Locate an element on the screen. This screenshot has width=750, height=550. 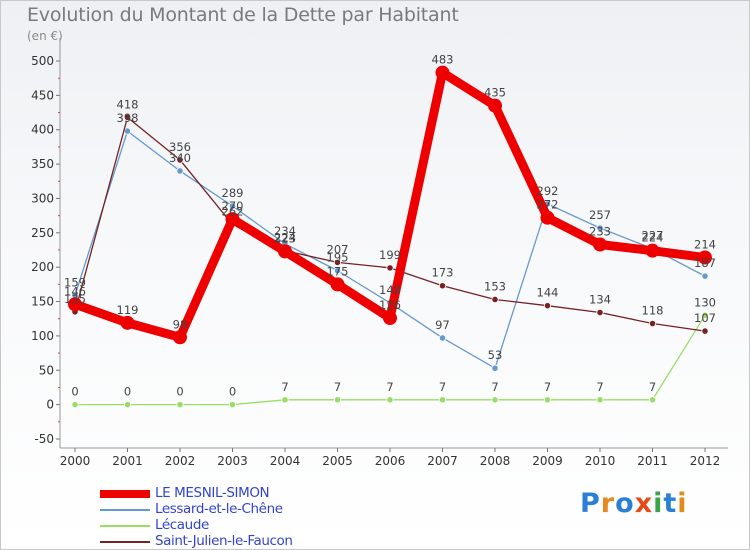
y-tick-label: 50 is located at coordinates (46, 370).